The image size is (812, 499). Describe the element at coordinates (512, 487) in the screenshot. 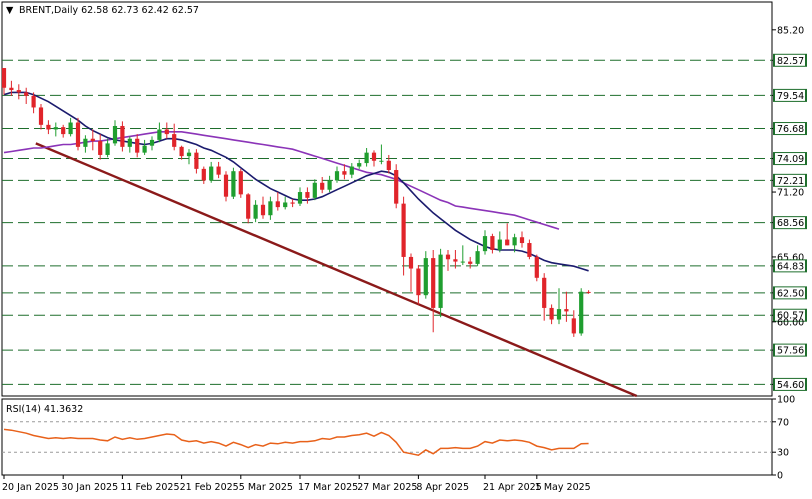

I see `date-tick-label: 21 Apr 2025` at that location.